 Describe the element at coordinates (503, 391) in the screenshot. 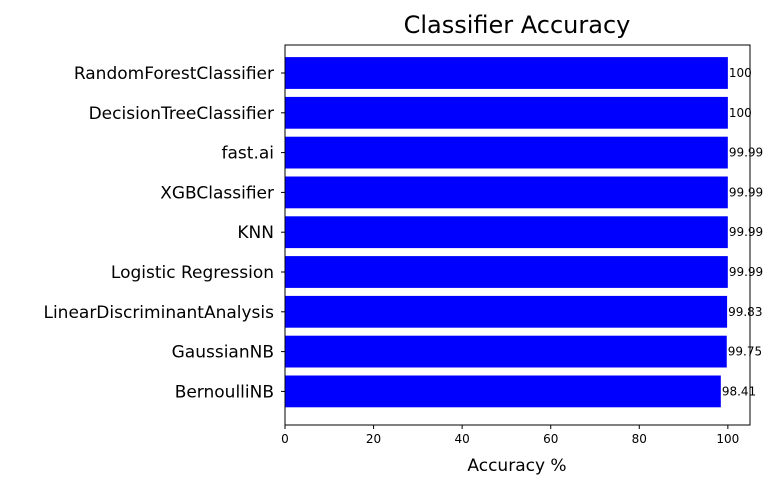

I see `bar-bernoullinb` at that location.